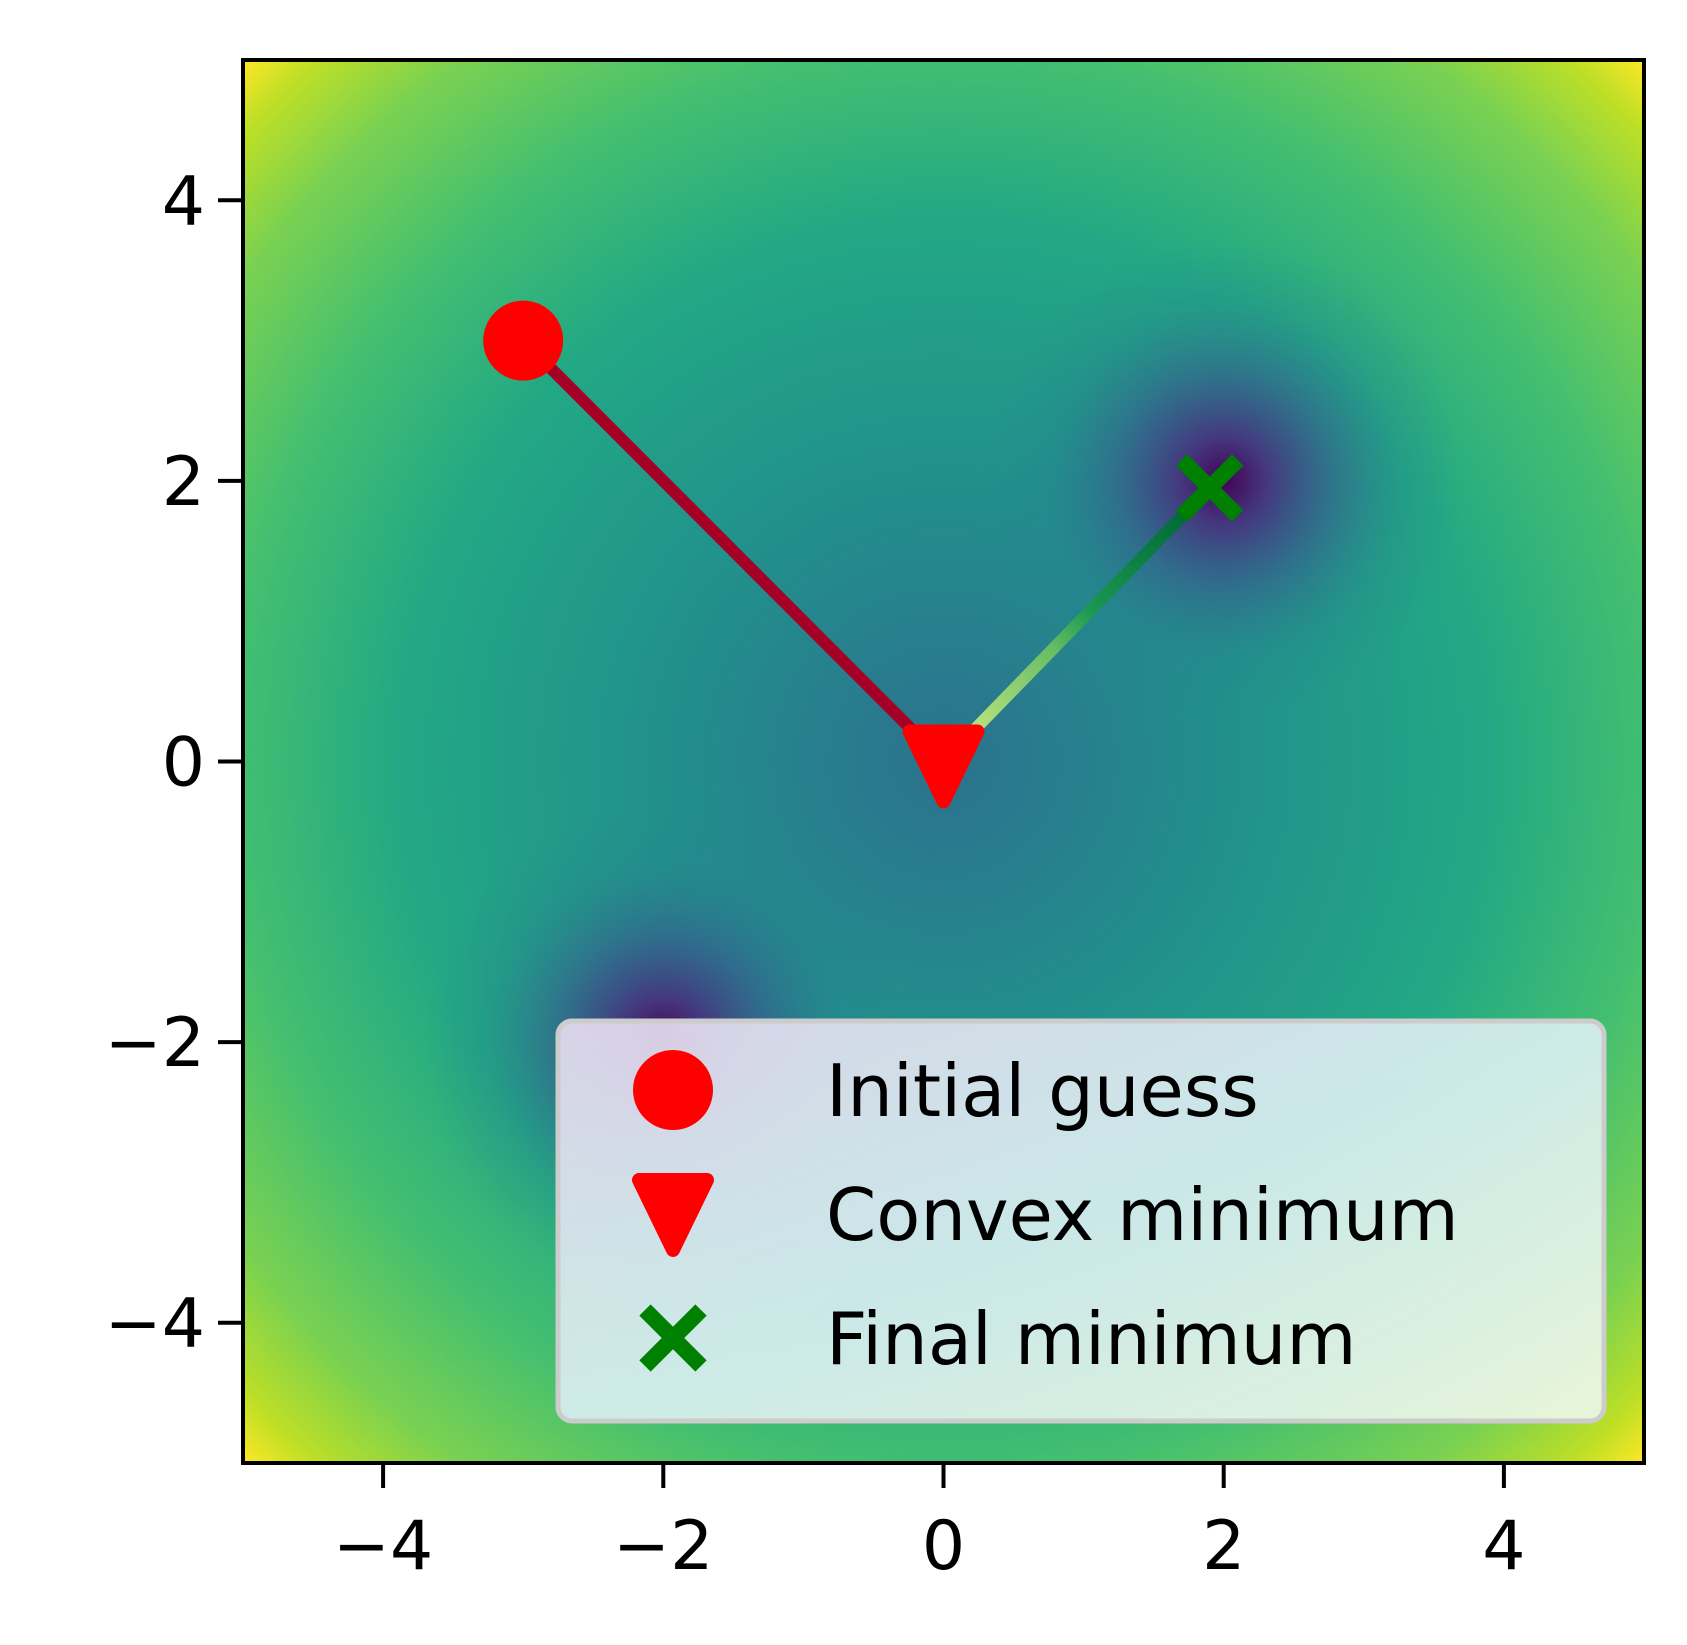  Describe the element at coordinates (943, 1546) in the screenshot. I see `x-tick-label: 0` at that location.